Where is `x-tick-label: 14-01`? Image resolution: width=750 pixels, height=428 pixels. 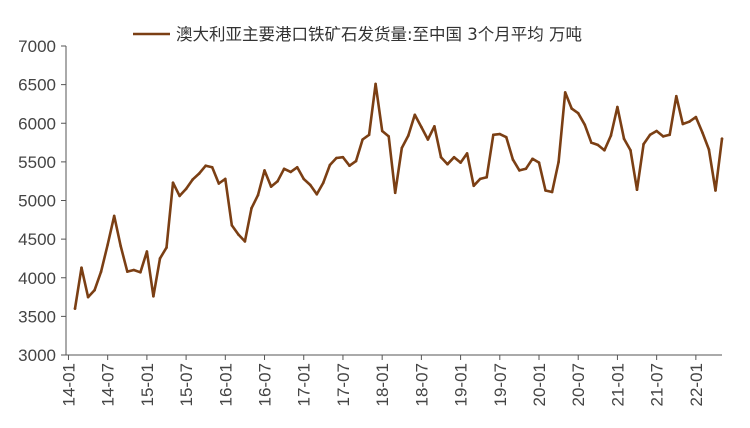
x-tick-label: 14-01 is located at coordinates (68, 384).